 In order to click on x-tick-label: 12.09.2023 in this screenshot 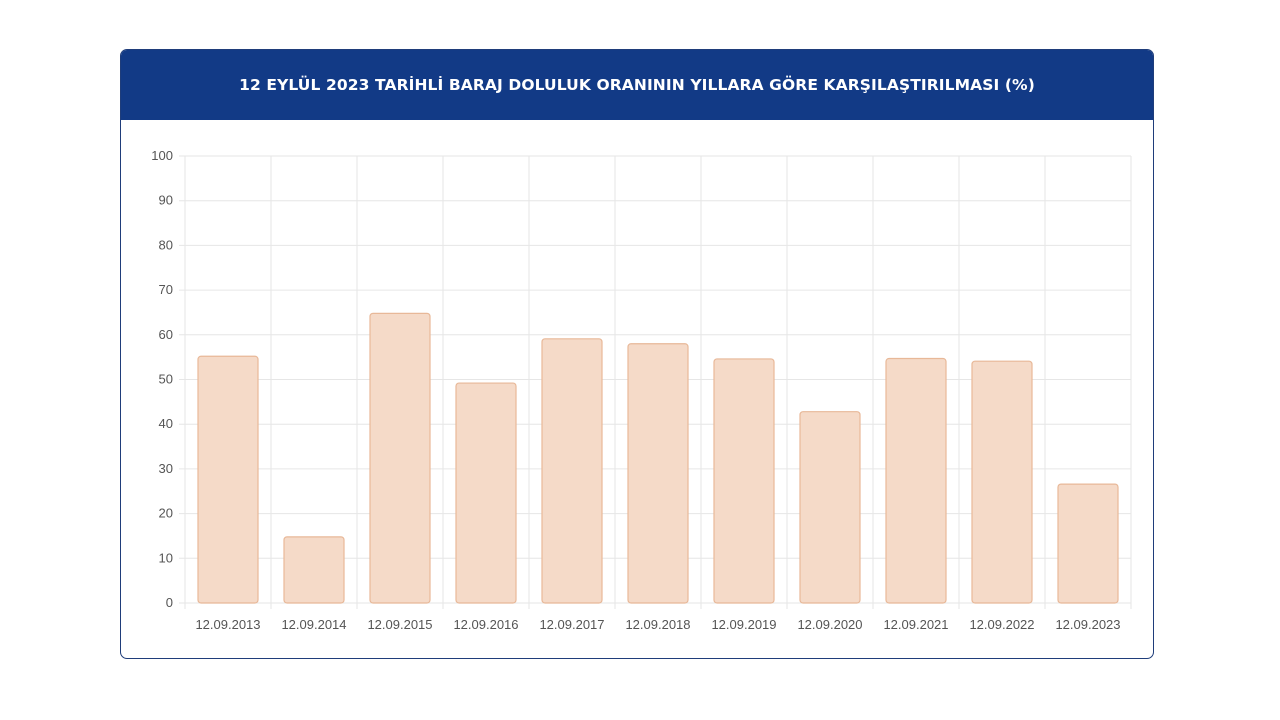, I will do `click(1087, 624)`.